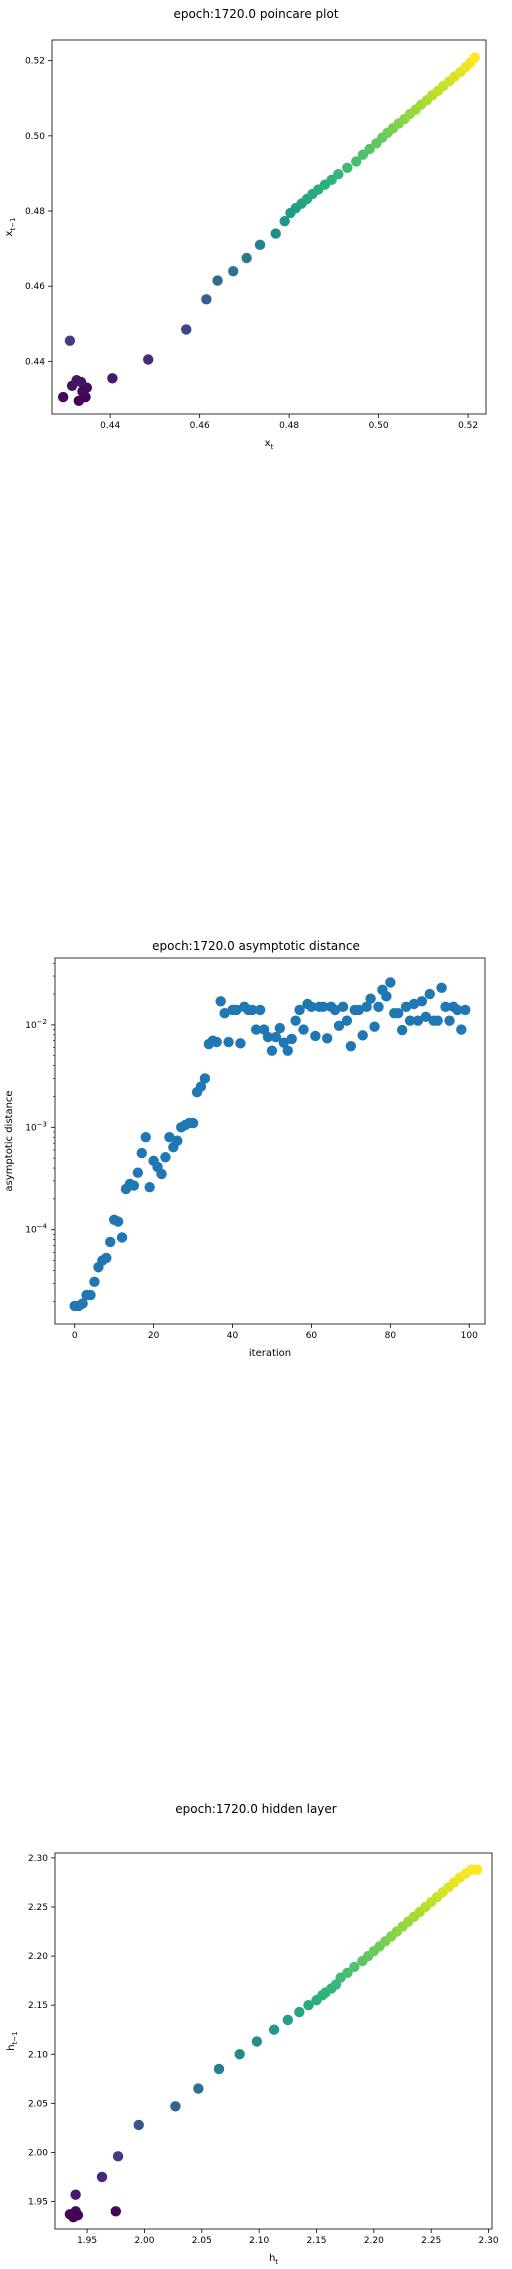  Describe the element at coordinates (9, 1140) in the screenshot. I see `y-axis-label: asymptotic distance` at that location.